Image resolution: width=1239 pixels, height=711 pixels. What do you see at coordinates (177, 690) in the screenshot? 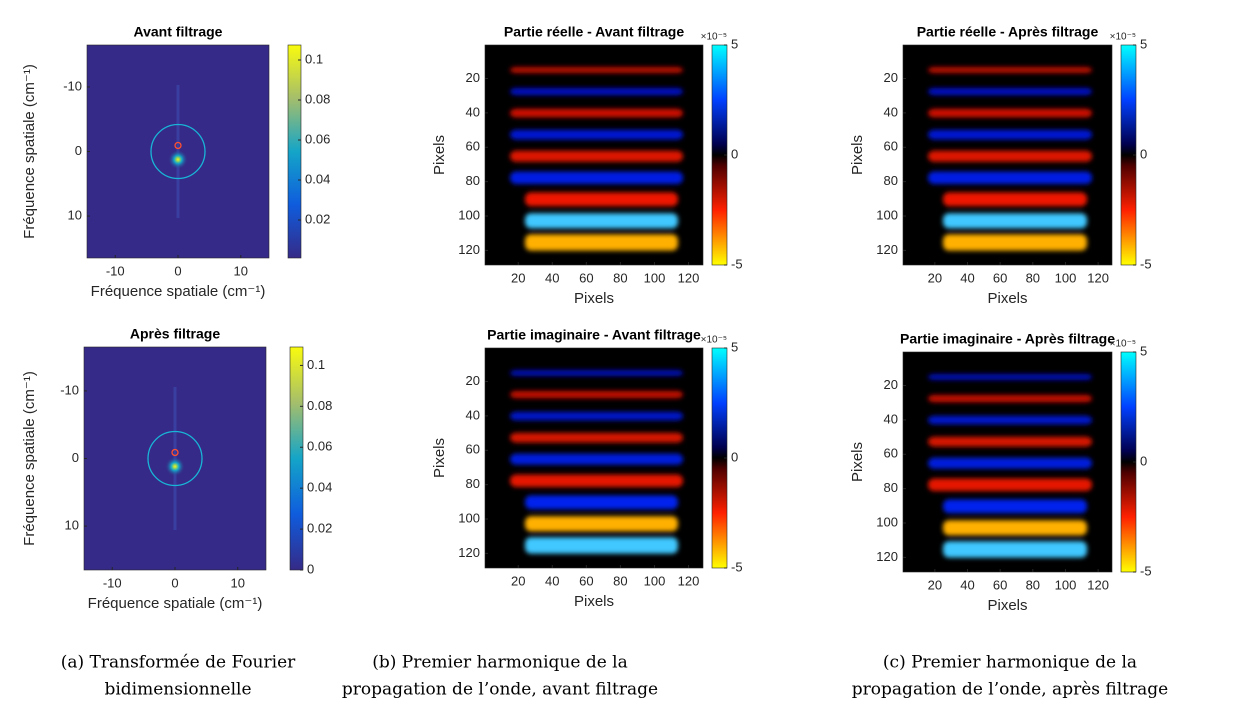
I see `caption: bidimensionnelle` at bounding box center [177, 690].